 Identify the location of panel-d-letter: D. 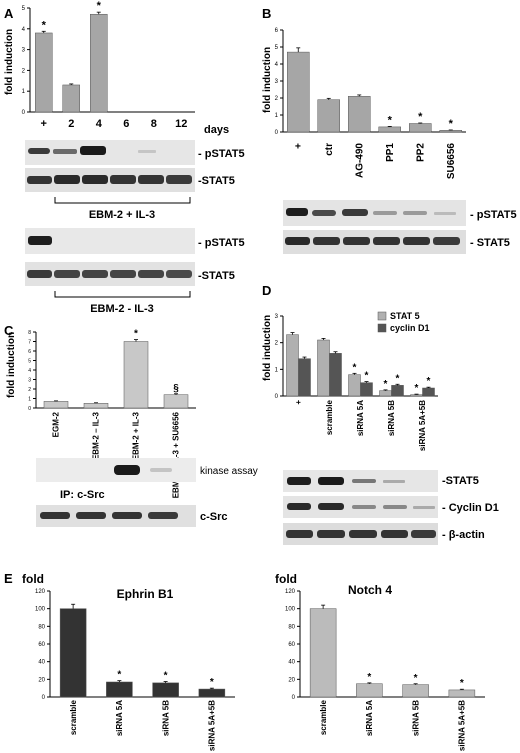
(266, 290).